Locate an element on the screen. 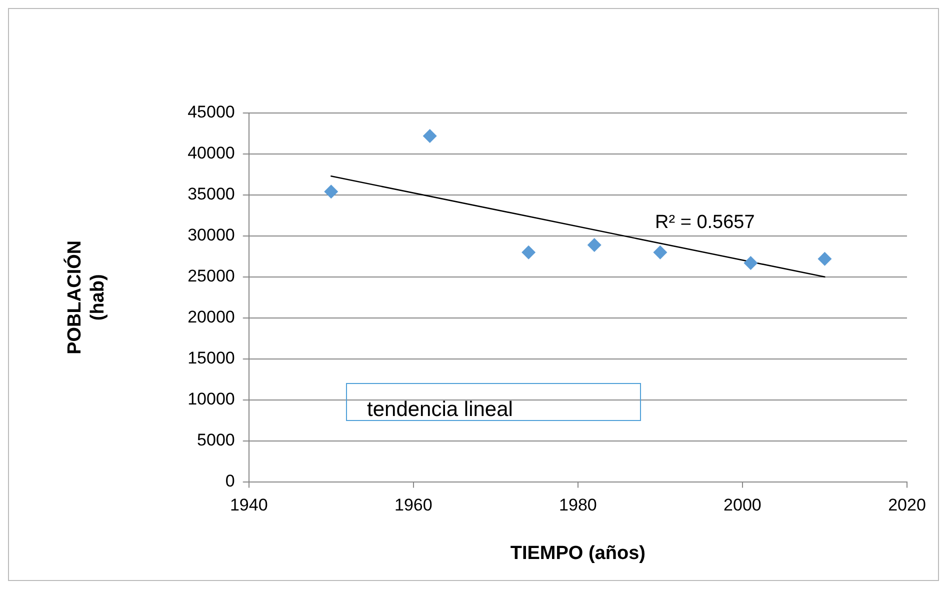 Image resolution: width=947 pixels, height=589 pixels. x-tick-label: 1940 is located at coordinates (249, 505).